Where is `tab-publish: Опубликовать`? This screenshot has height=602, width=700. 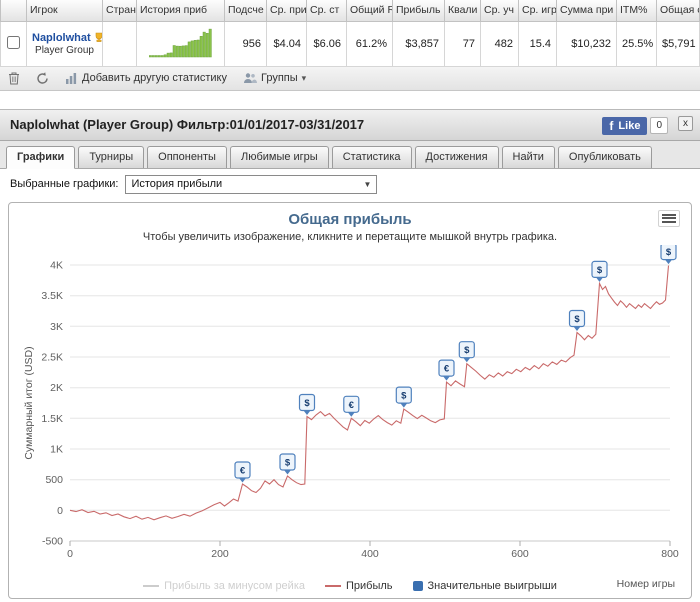 tab-publish: Опубликовать is located at coordinates (604, 156).